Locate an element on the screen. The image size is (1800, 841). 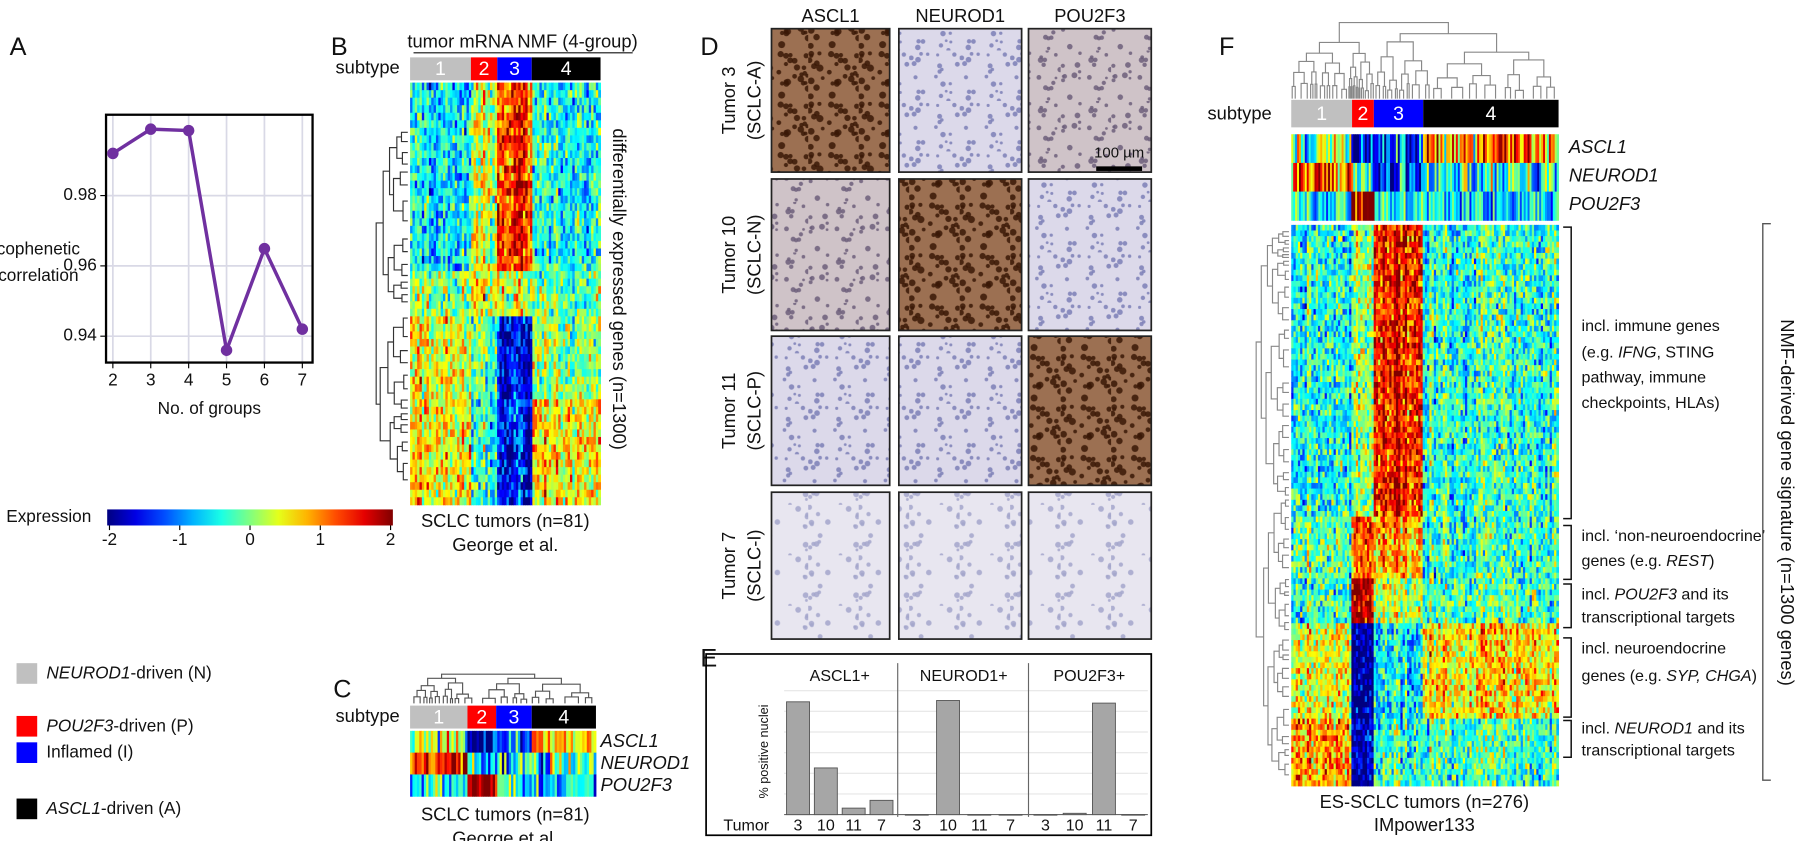
legend-swatch is located at coordinates (27, 726).